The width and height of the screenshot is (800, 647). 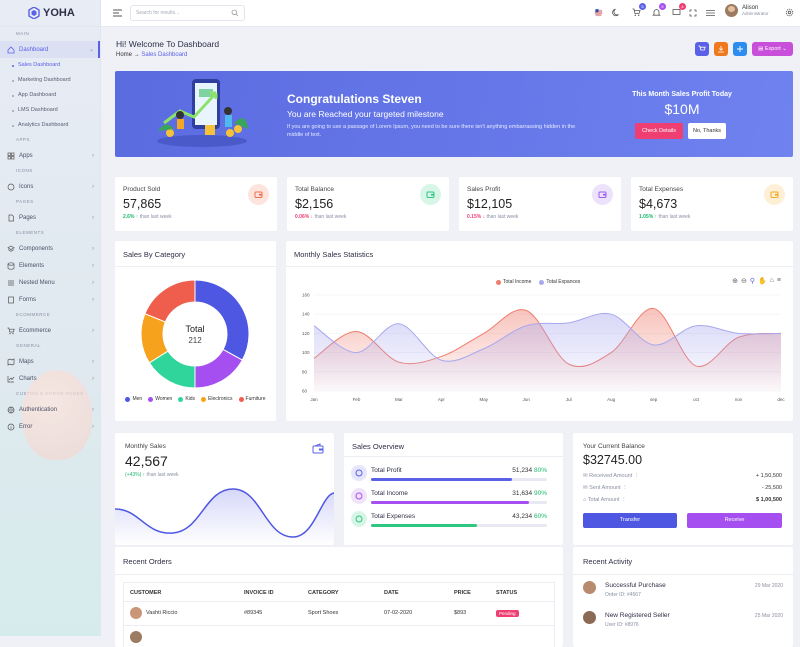 What do you see at coordinates (789, 12) in the screenshot?
I see `settings-icon` at bounding box center [789, 12].